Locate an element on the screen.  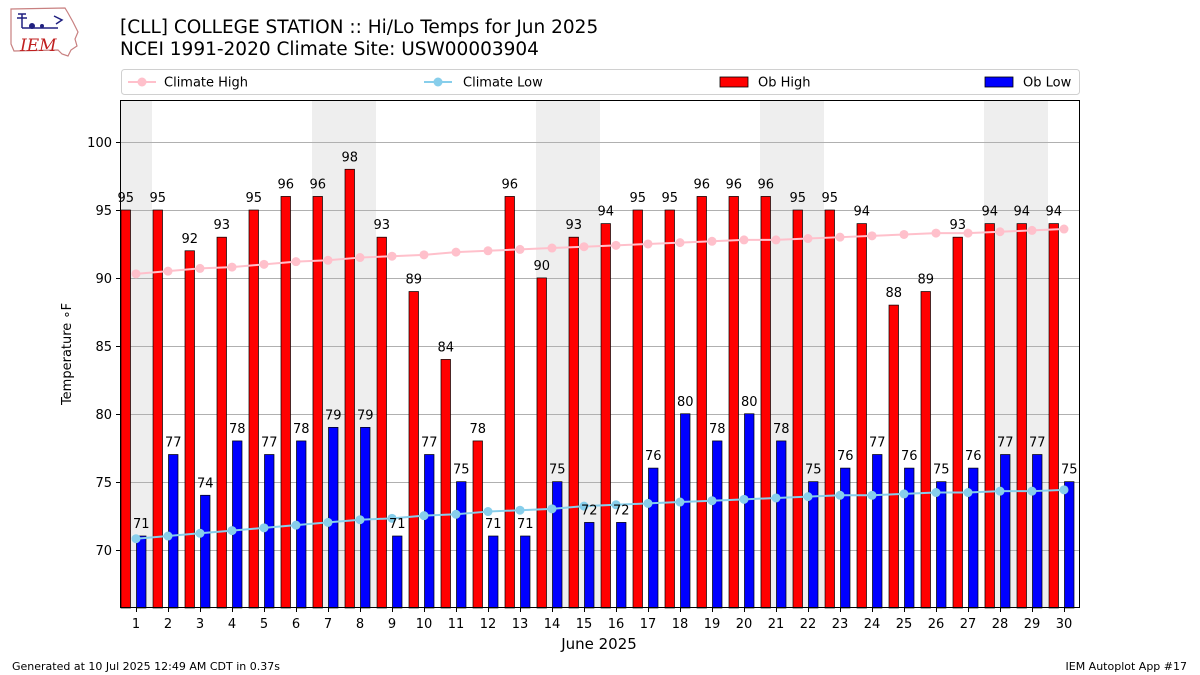
x-tick-label: 25 is located at coordinates (904, 624).